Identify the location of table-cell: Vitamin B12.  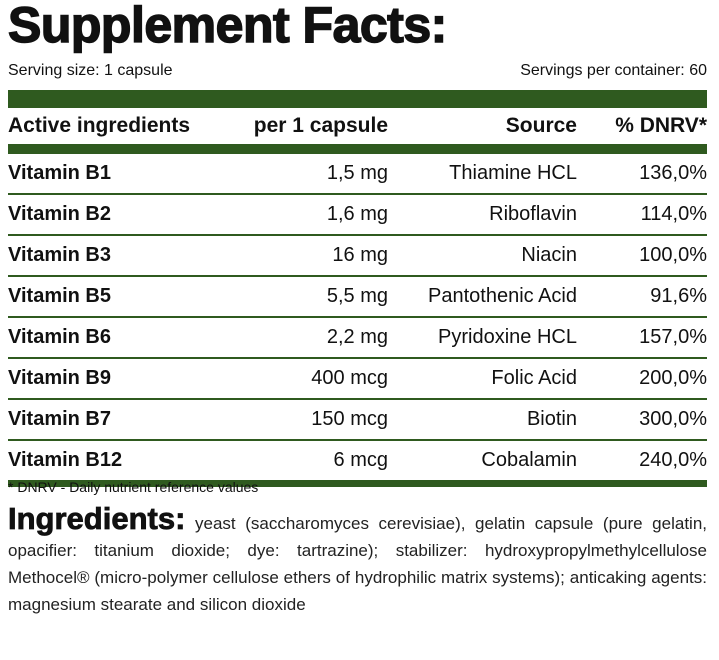
(108, 463).